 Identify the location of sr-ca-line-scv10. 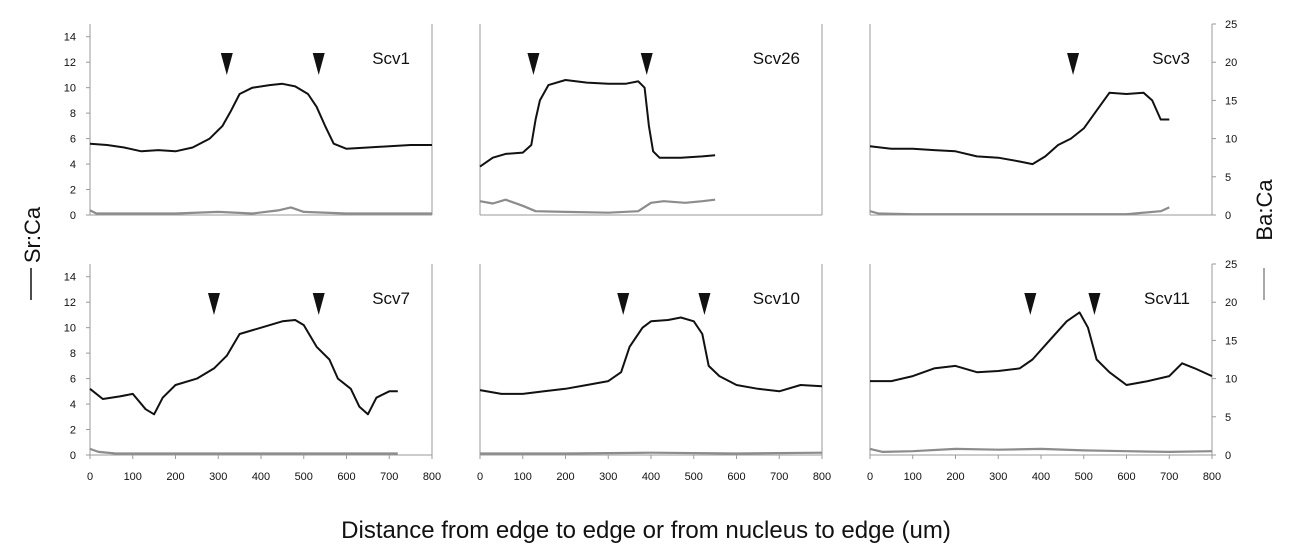
(651, 355).